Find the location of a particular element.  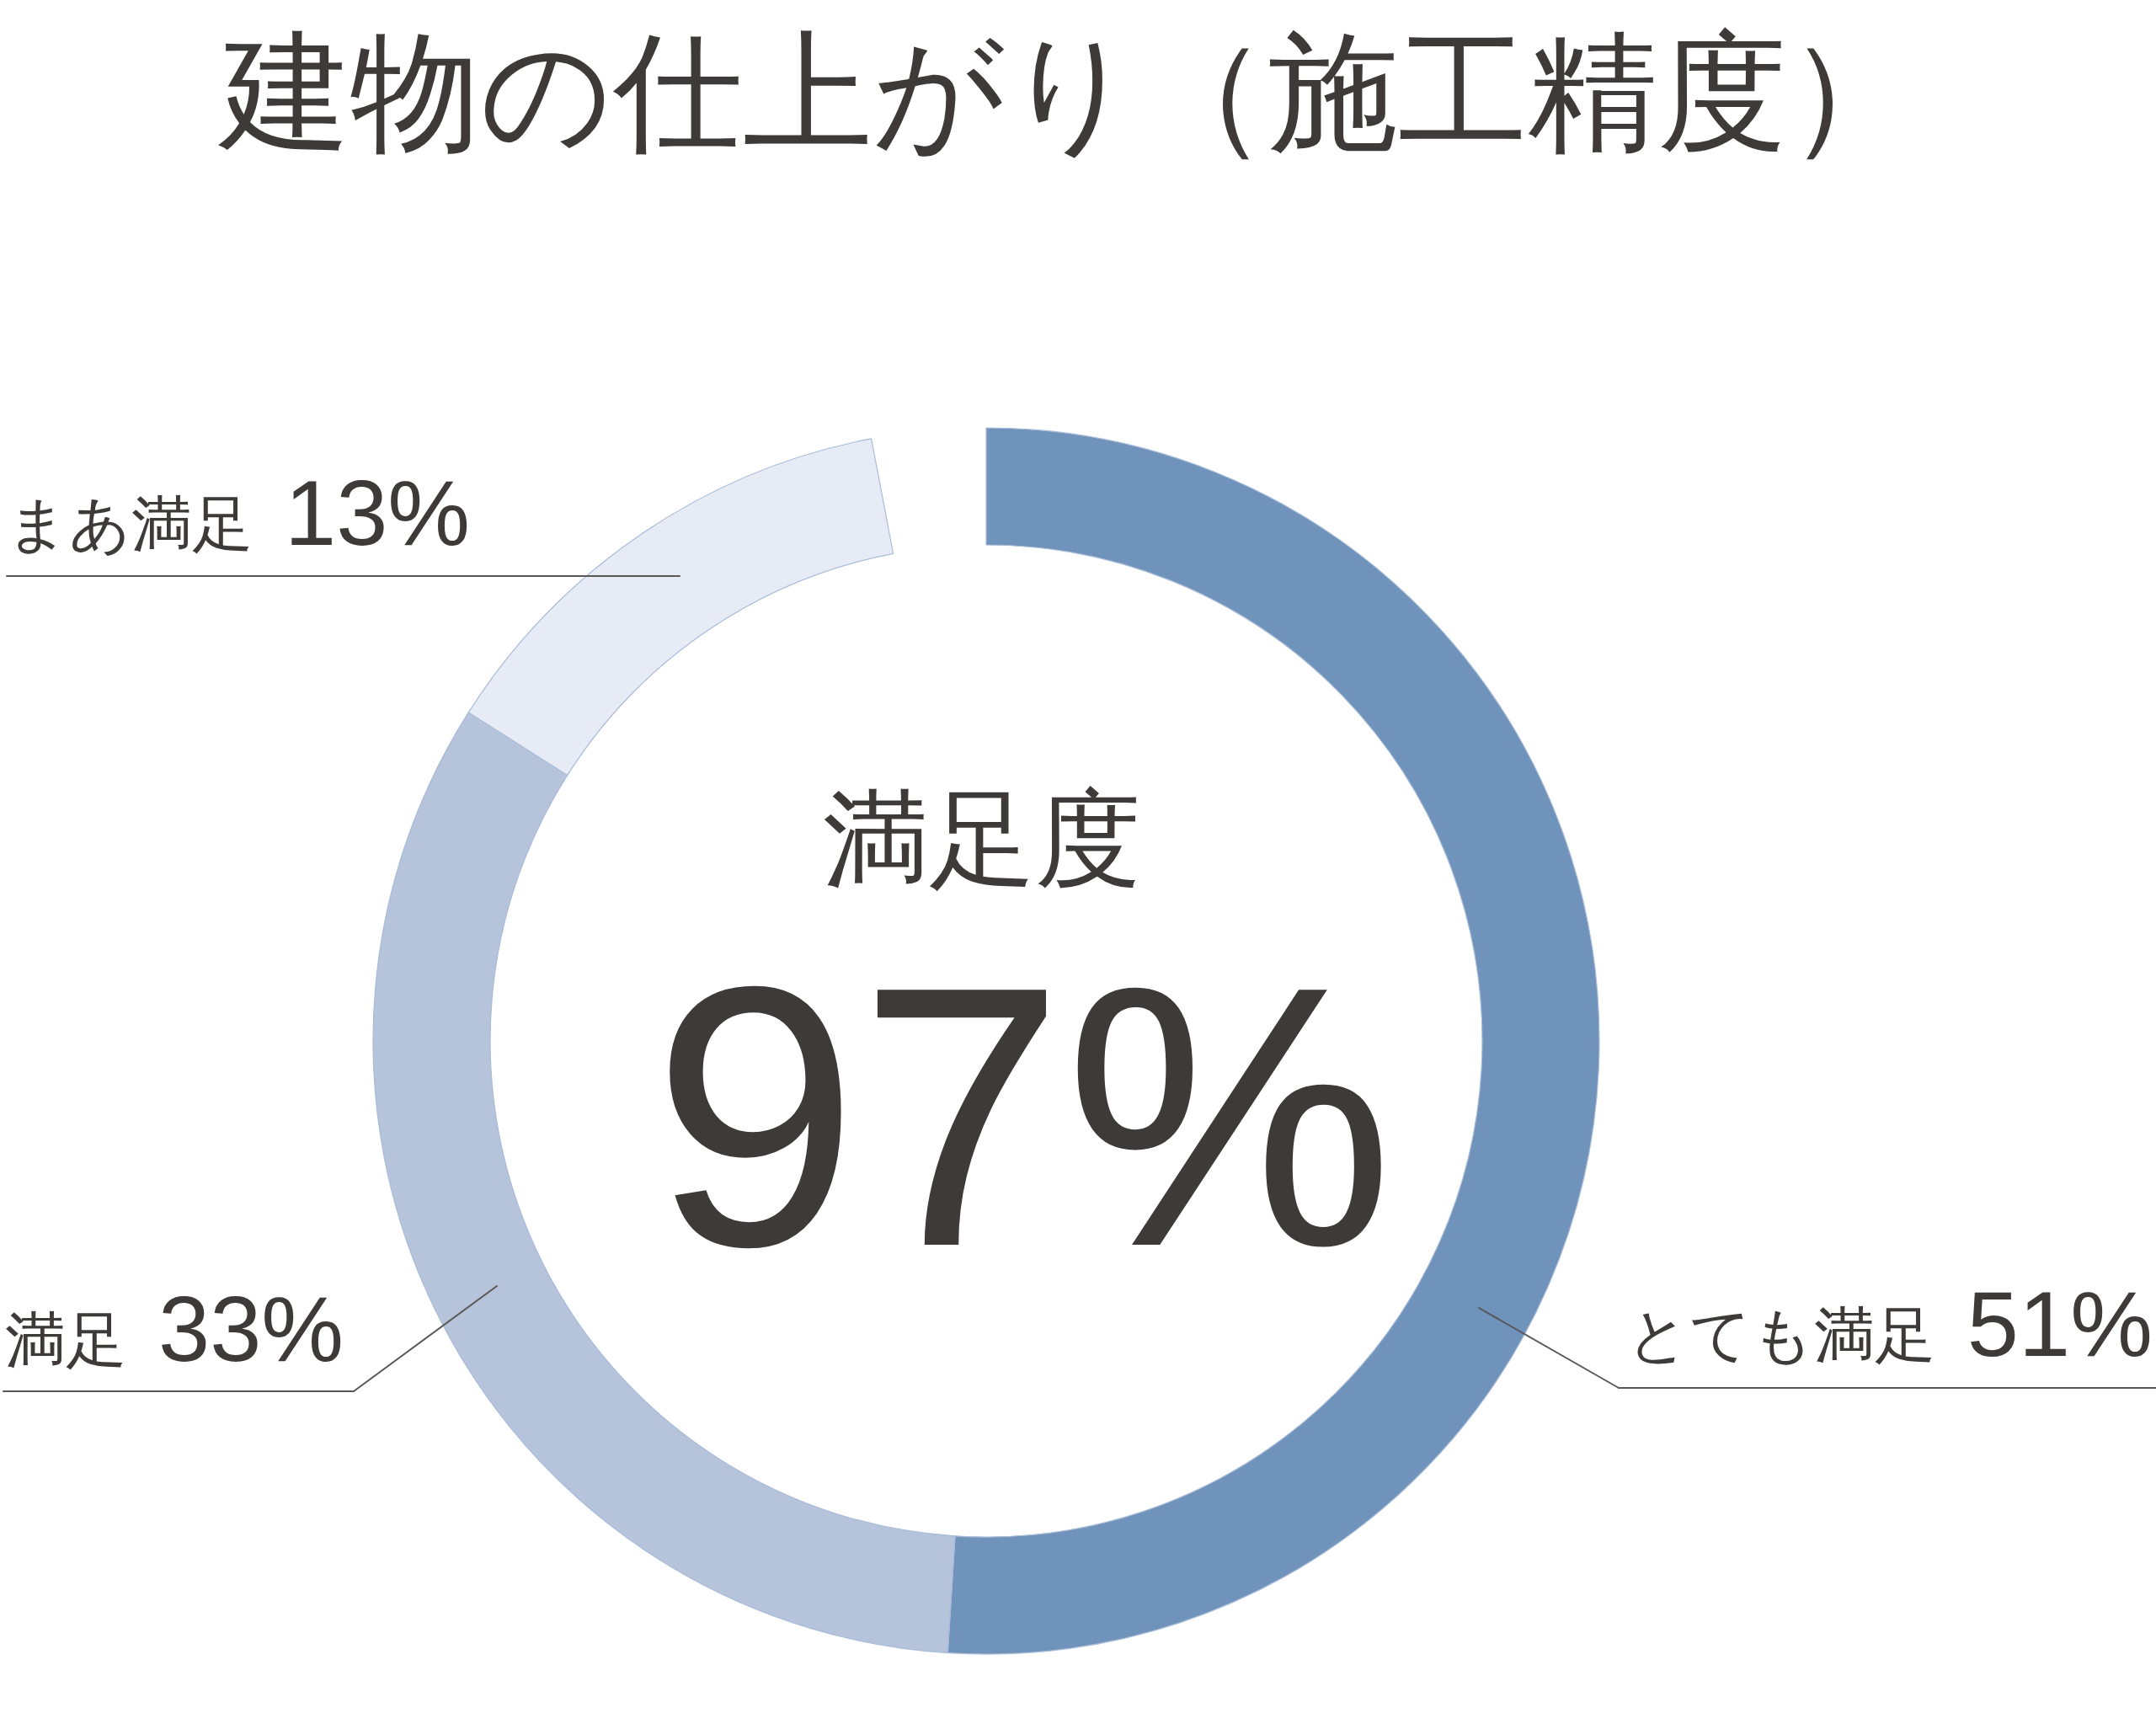

annotation: 満足度 is located at coordinates (982, 839).